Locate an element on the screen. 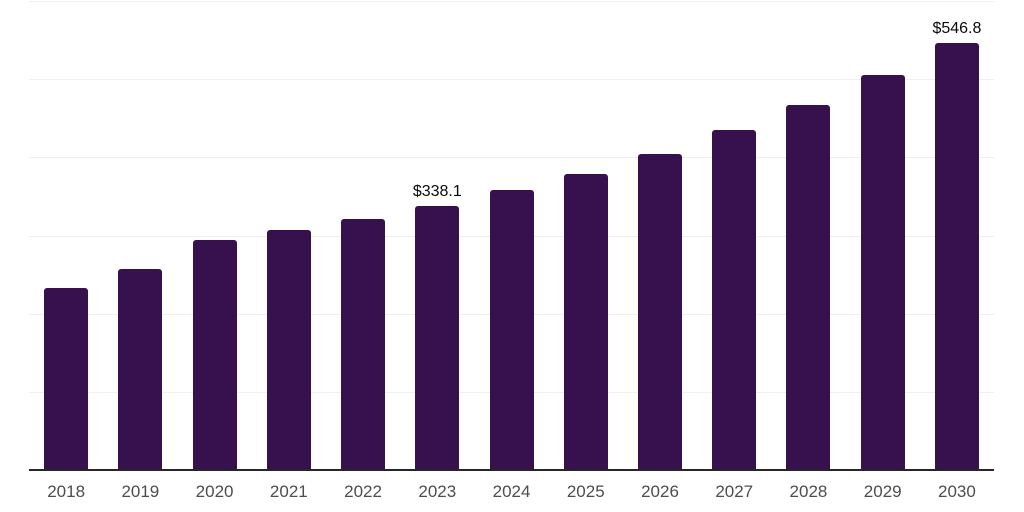 The image size is (1024, 512). bar-column-2027 is located at coordinates (734, 235).